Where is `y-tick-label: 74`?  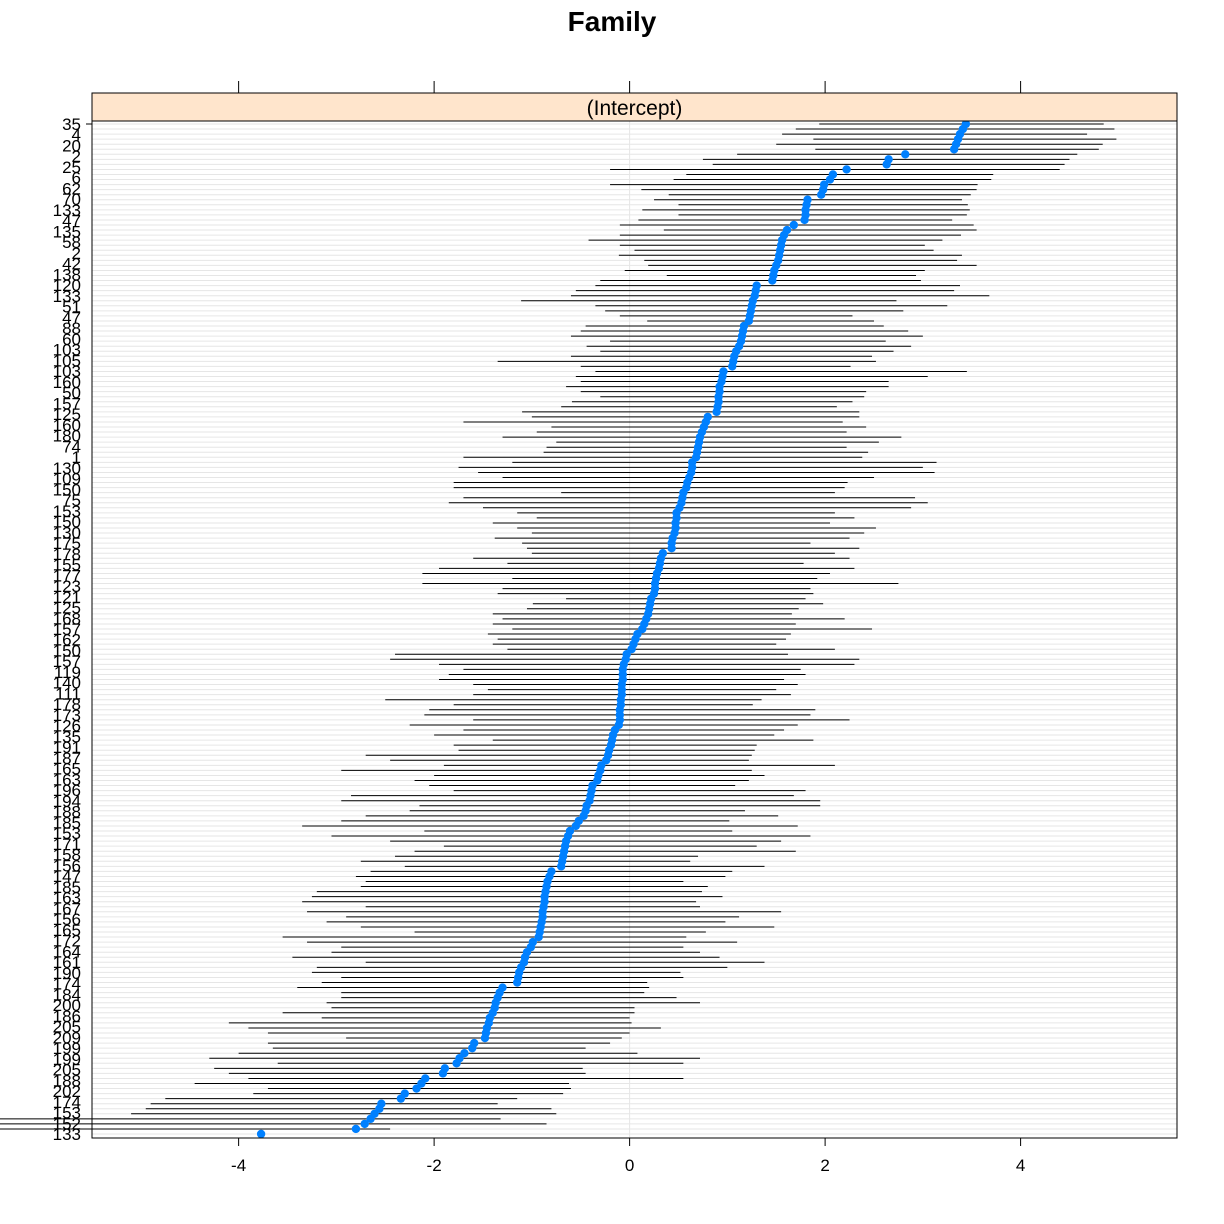 y-tick-label: 74 is located at coordinates (71, 446).